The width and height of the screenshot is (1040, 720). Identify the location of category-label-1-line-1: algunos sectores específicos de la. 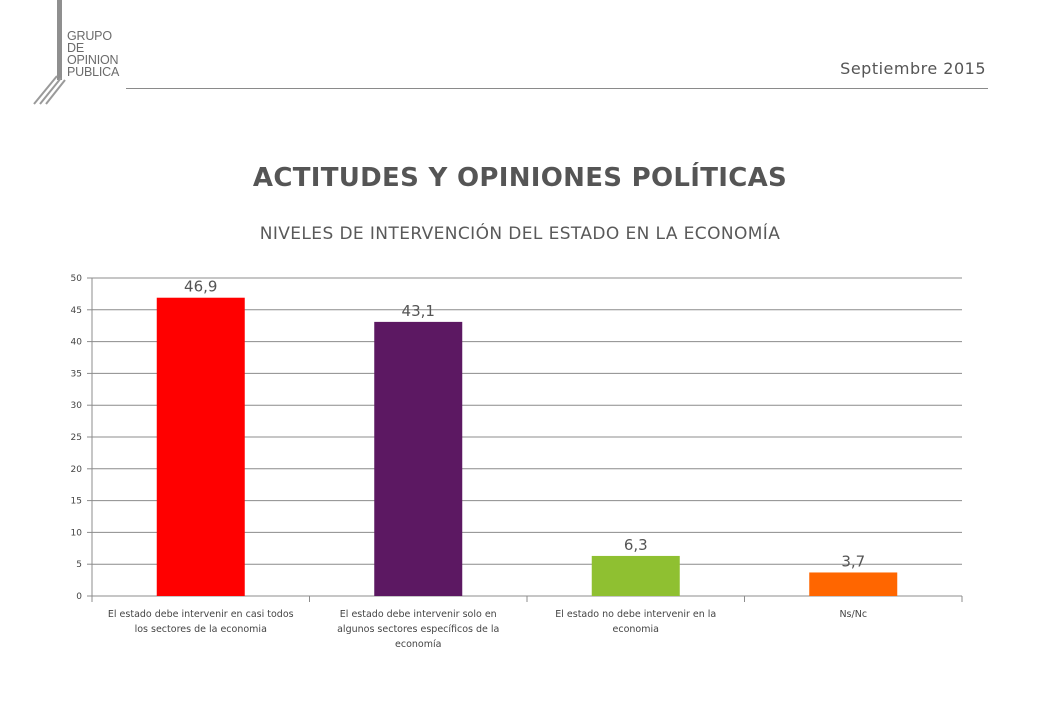
(418, 629).